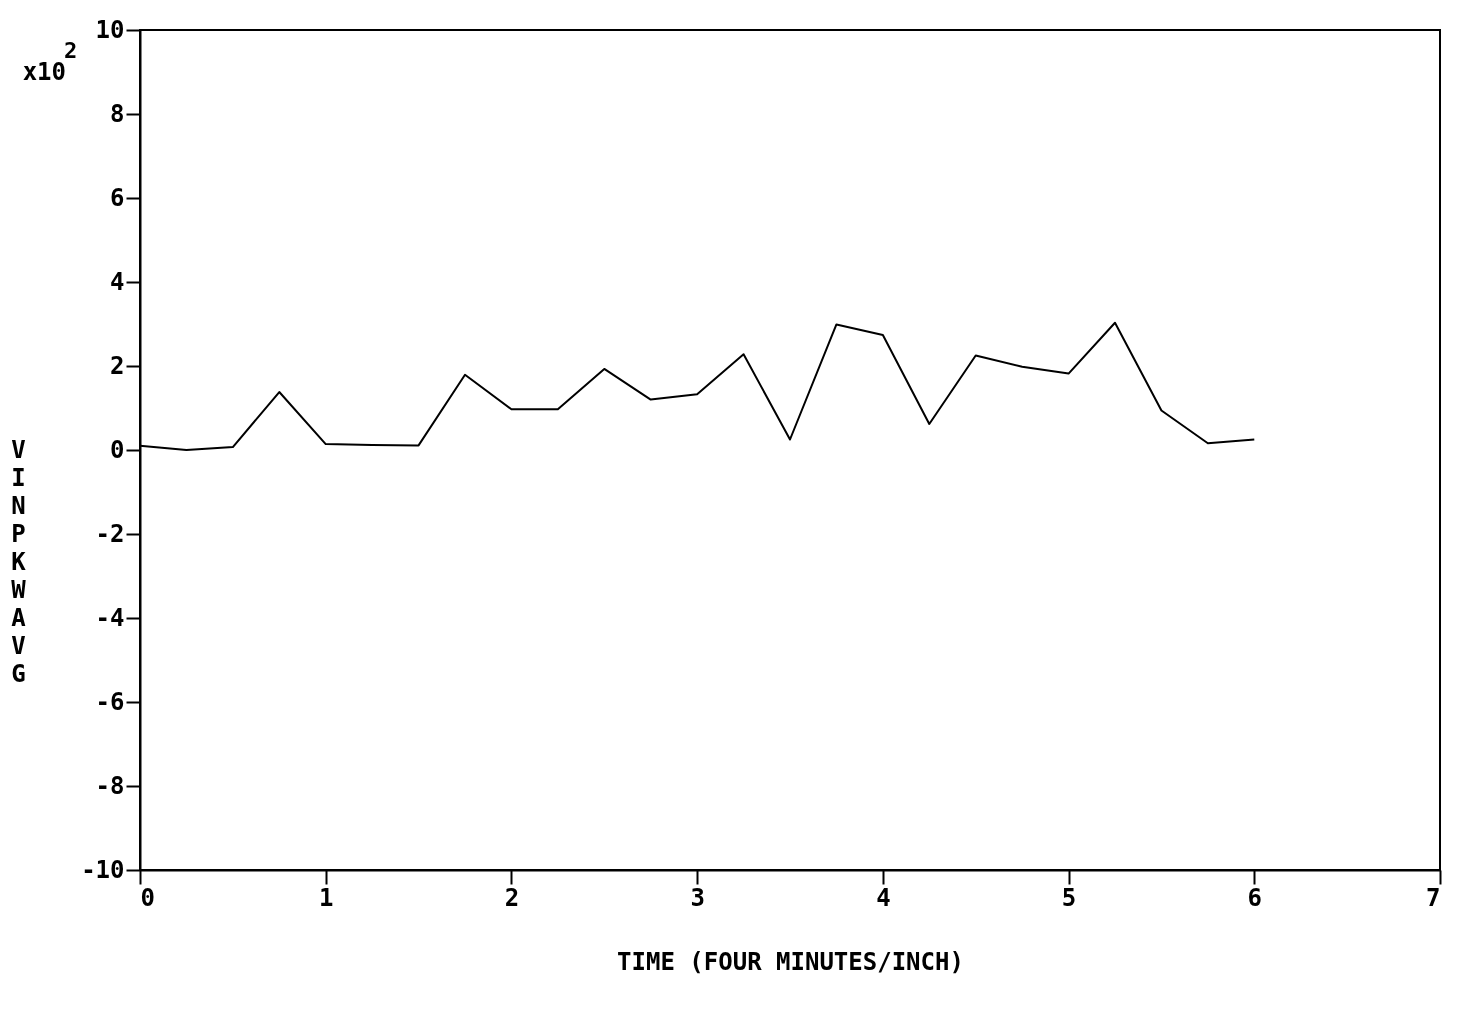  Describe the element at coordinates (1255, 897) in the screenshot. I see `x-tick-label: 6` at that location.